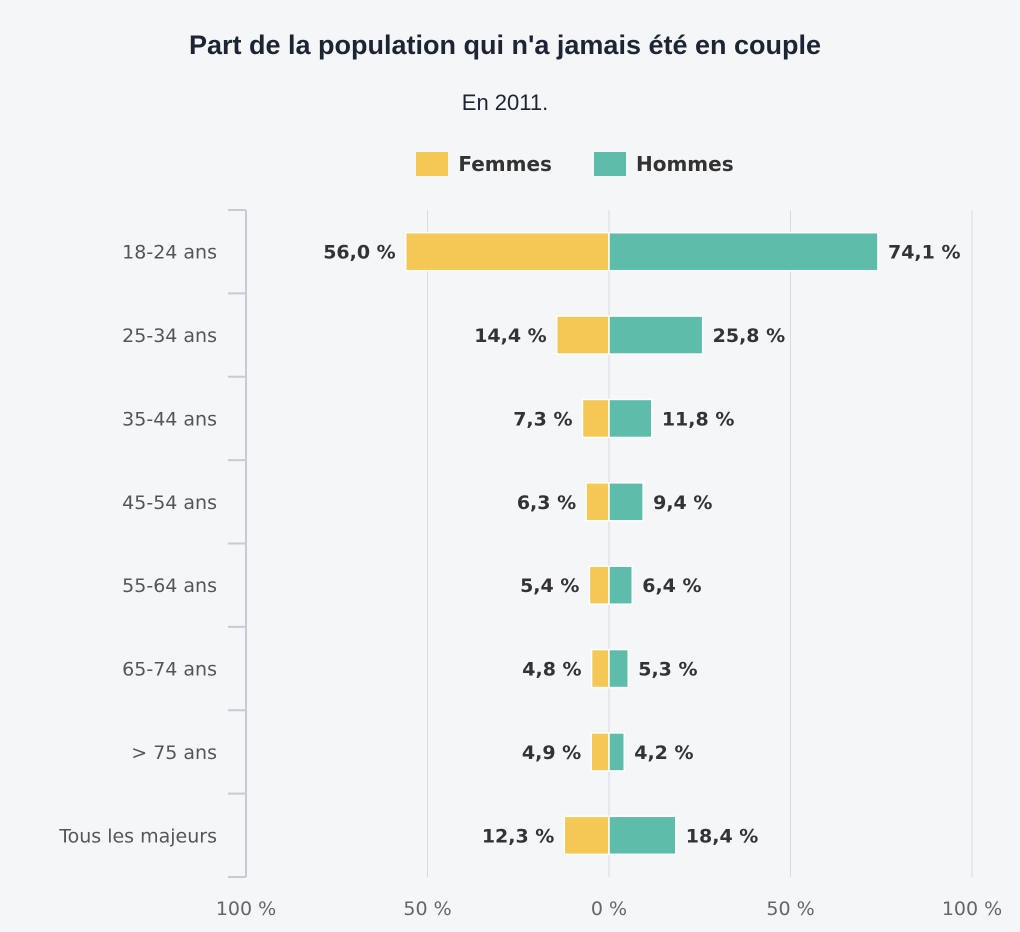 The height and width of the screenshot is (932, 1020). Describe the element at coordinates (542, 419) in the screenshot. I see `data-label-femmes: 7,3 %` at that location.